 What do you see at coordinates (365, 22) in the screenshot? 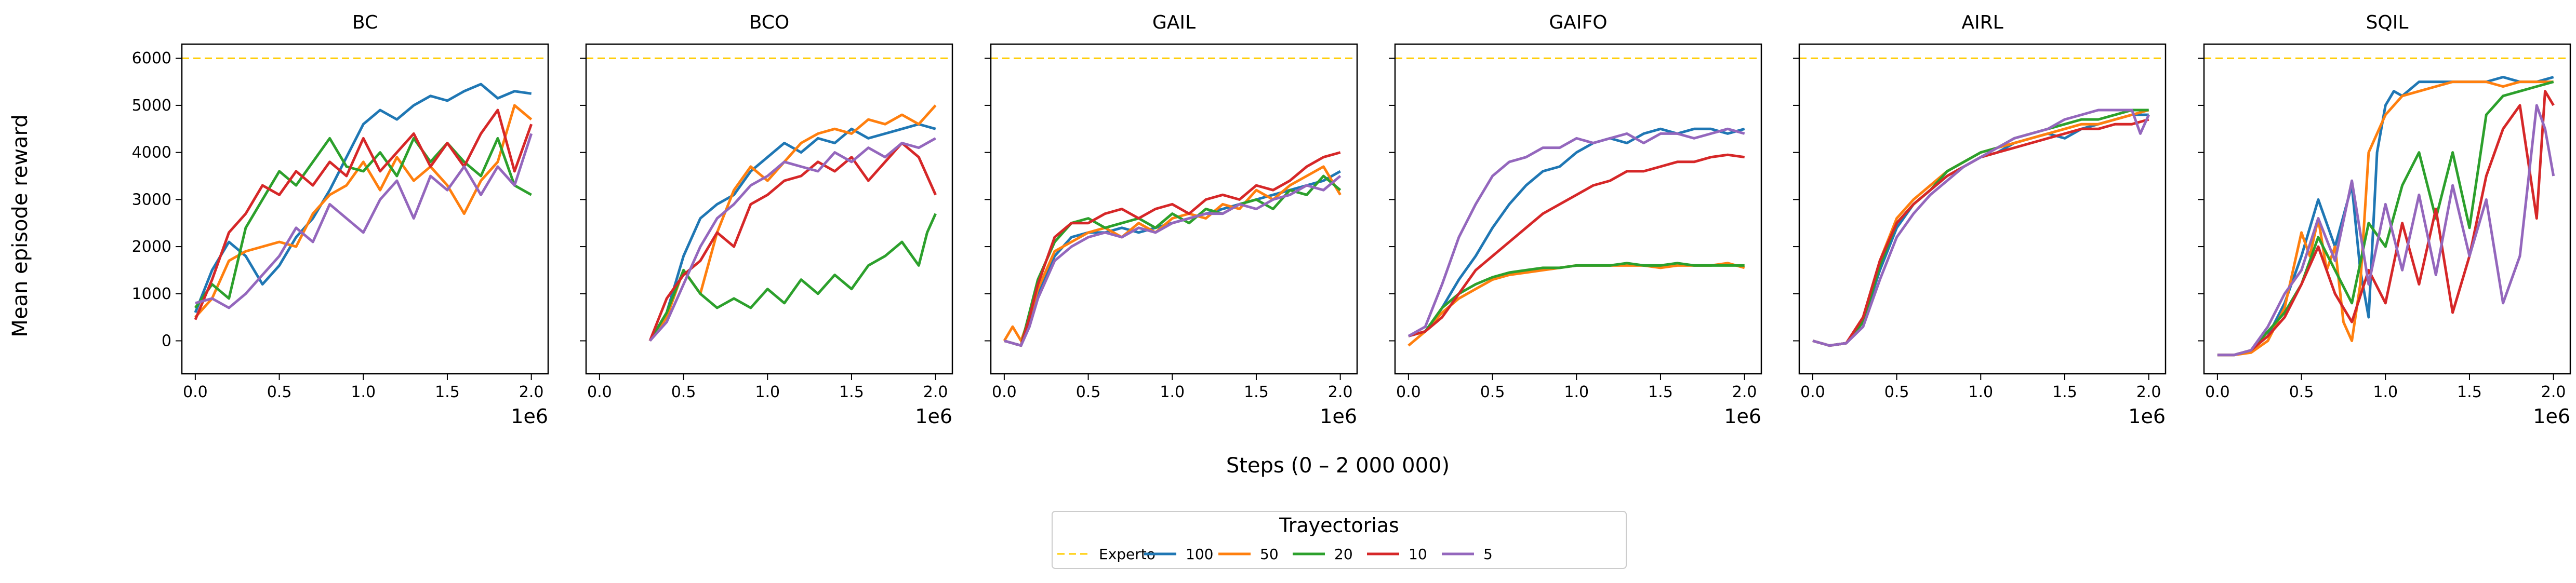
I see `panel-title: BC` at bounding box center [365, 22].